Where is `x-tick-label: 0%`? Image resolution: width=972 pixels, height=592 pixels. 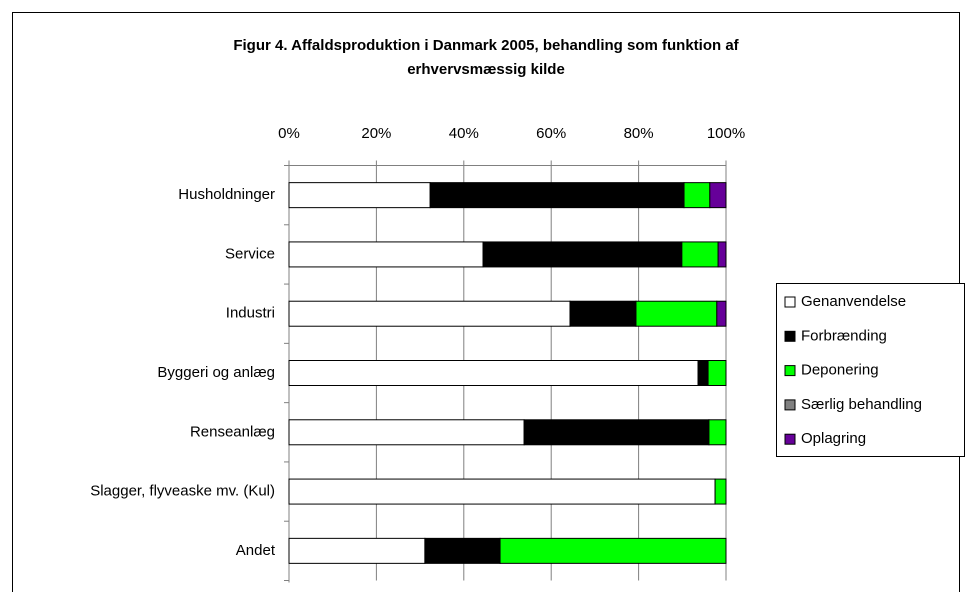
x-tick-label: 0% is located at coordinates (289, 133).